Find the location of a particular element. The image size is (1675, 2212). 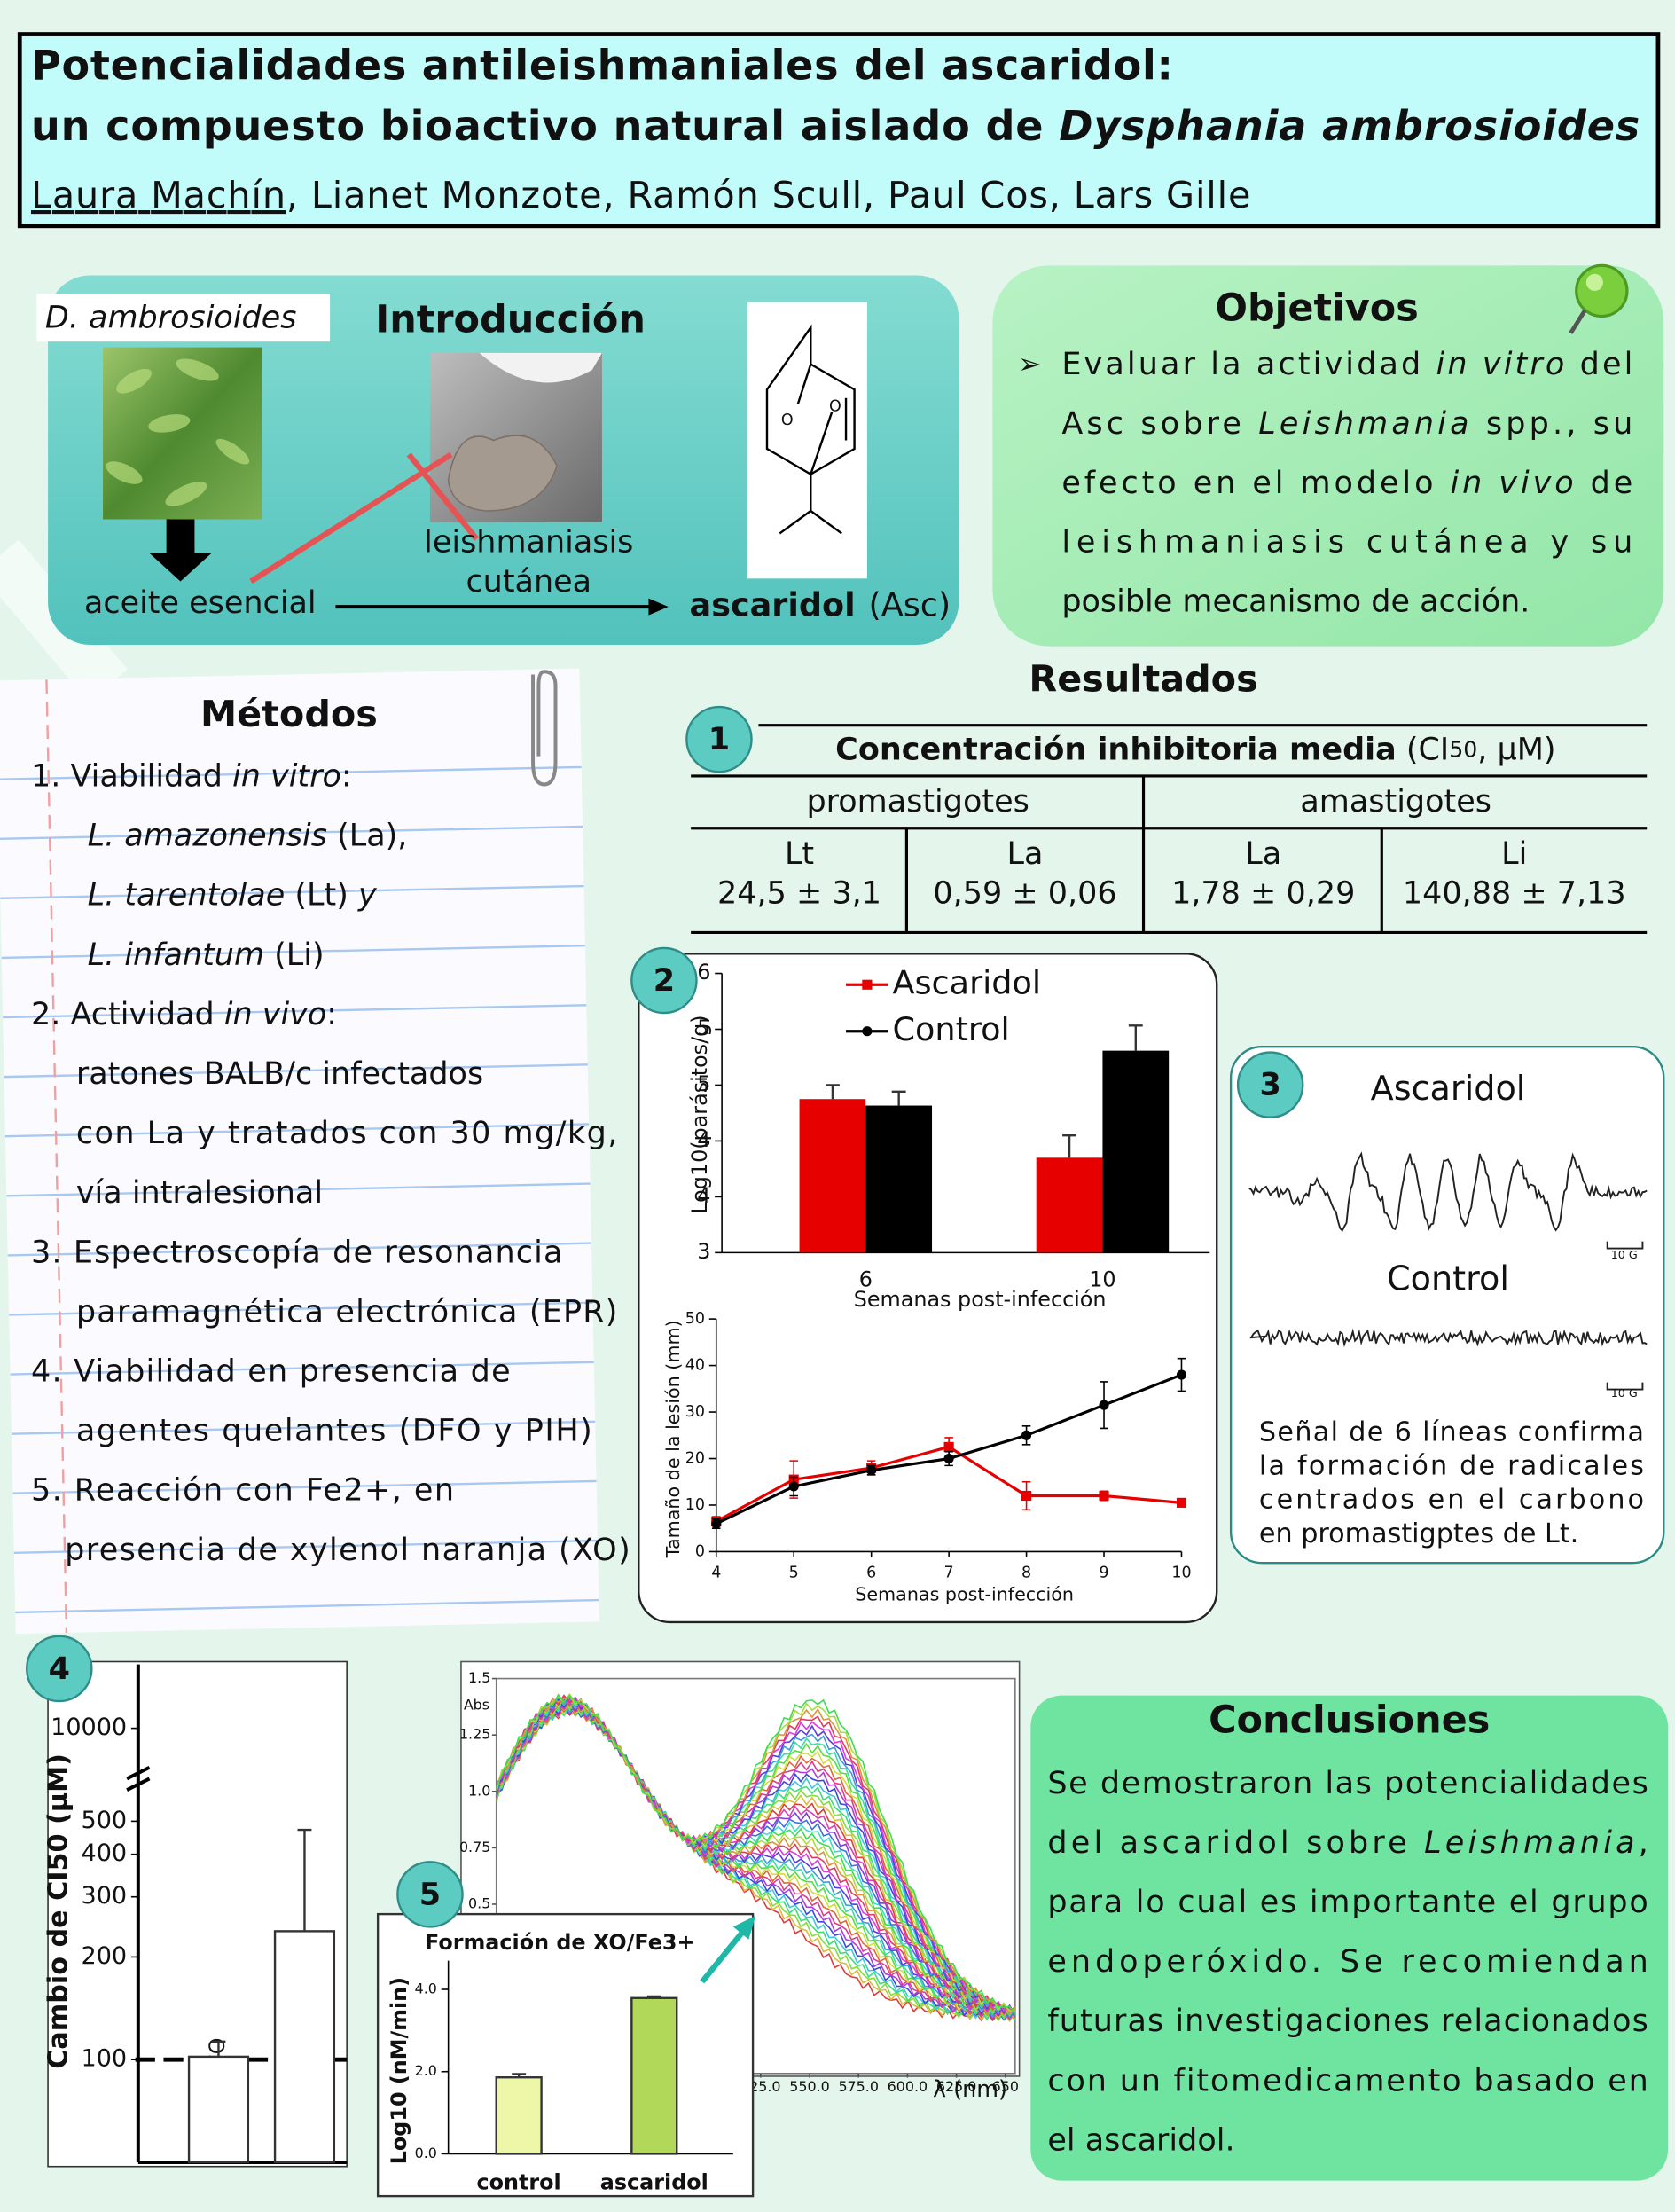

objectives-title: Objetivos is located at coordinates (1316, 308).